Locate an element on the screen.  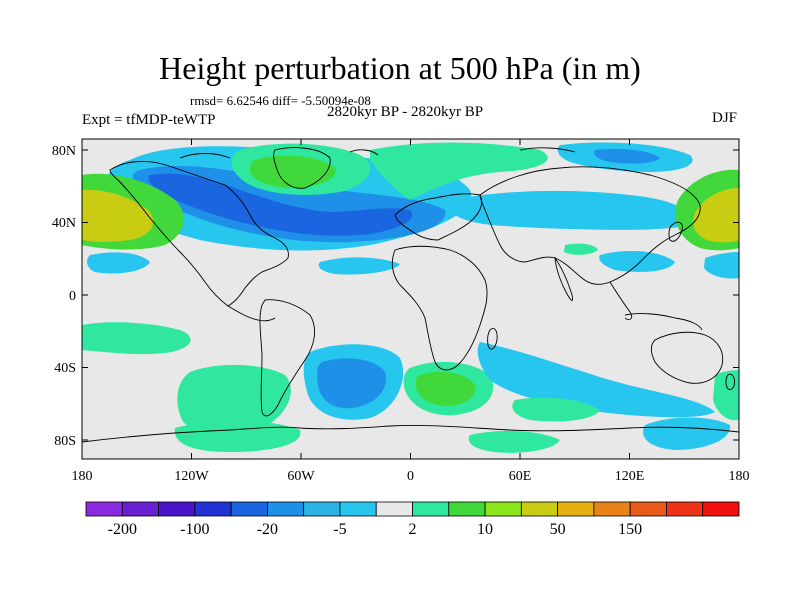
anomaly-north-america-deep is located at coordinates (280, 204).